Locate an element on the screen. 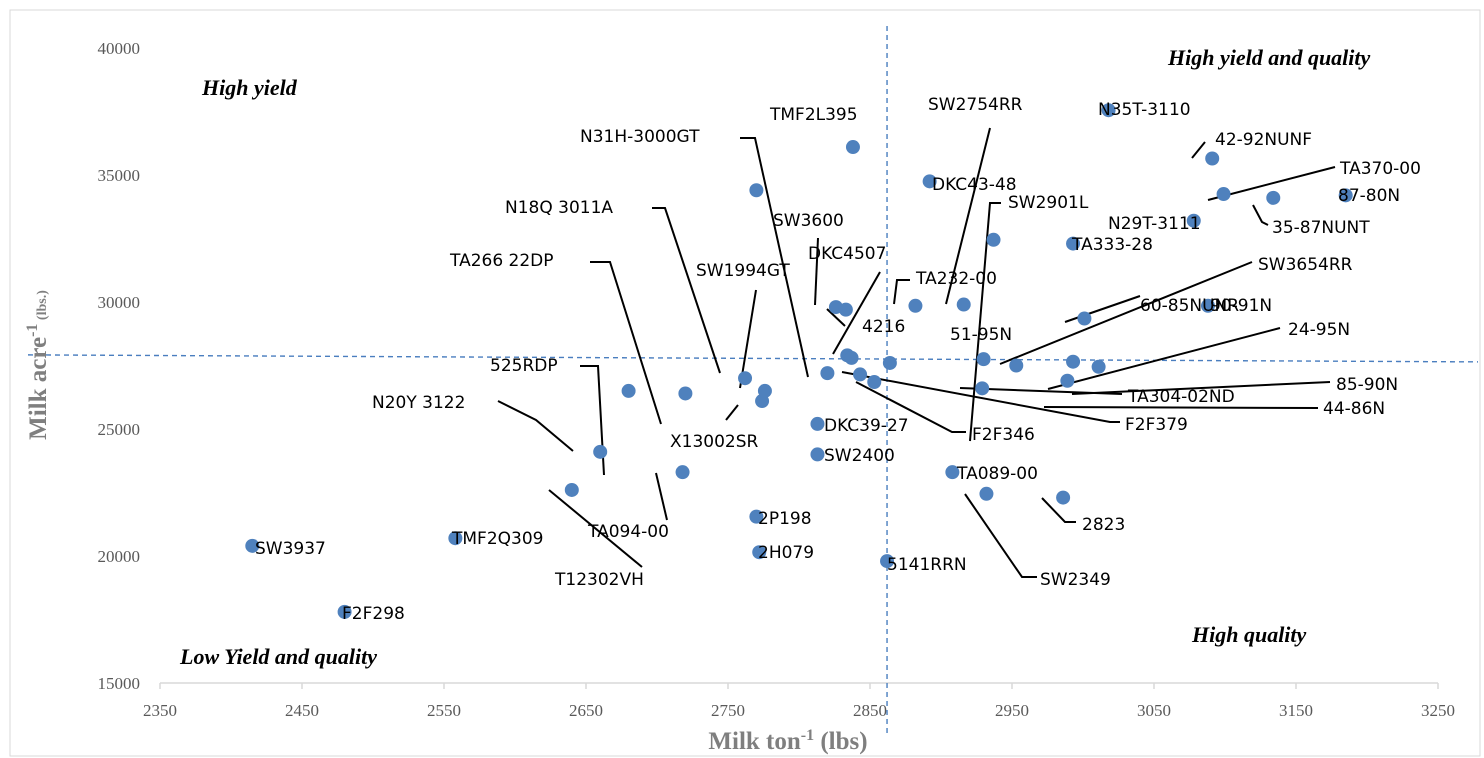  point-label: SW2400 is located at coordinates (859, 456).